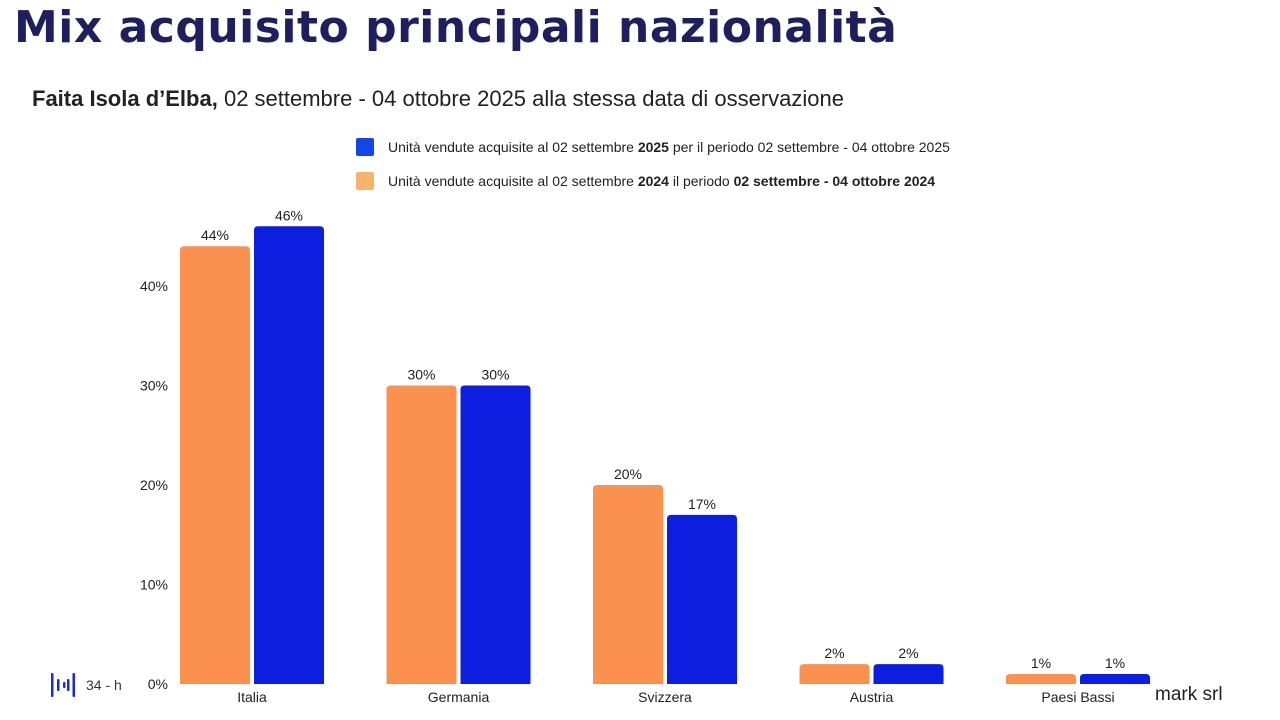 The height and width of the screenshot is (720, 1280). Describe the element at coordinates (702, 599) in the screenshot. I see `bar-2025-svizzera` at that location.